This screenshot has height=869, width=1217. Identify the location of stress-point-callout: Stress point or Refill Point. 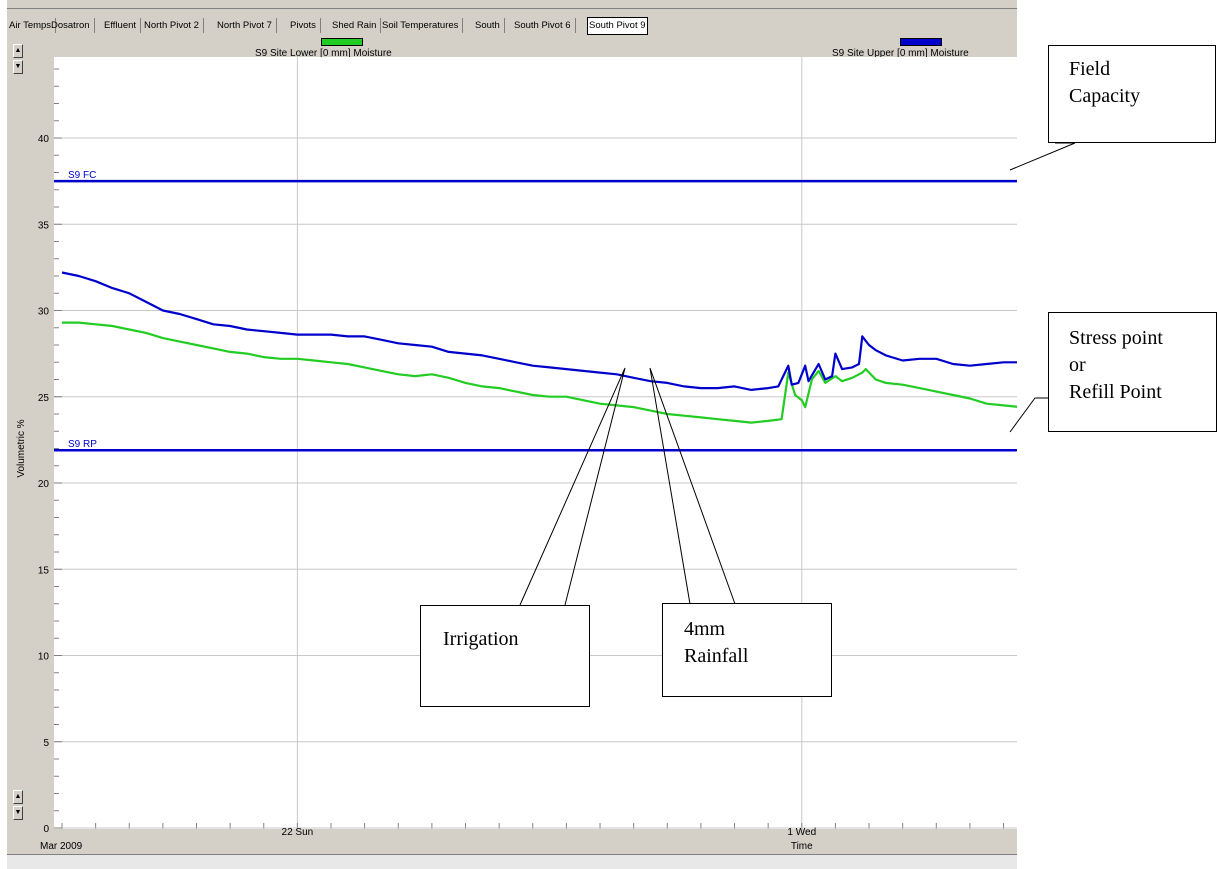
(1132, 372).